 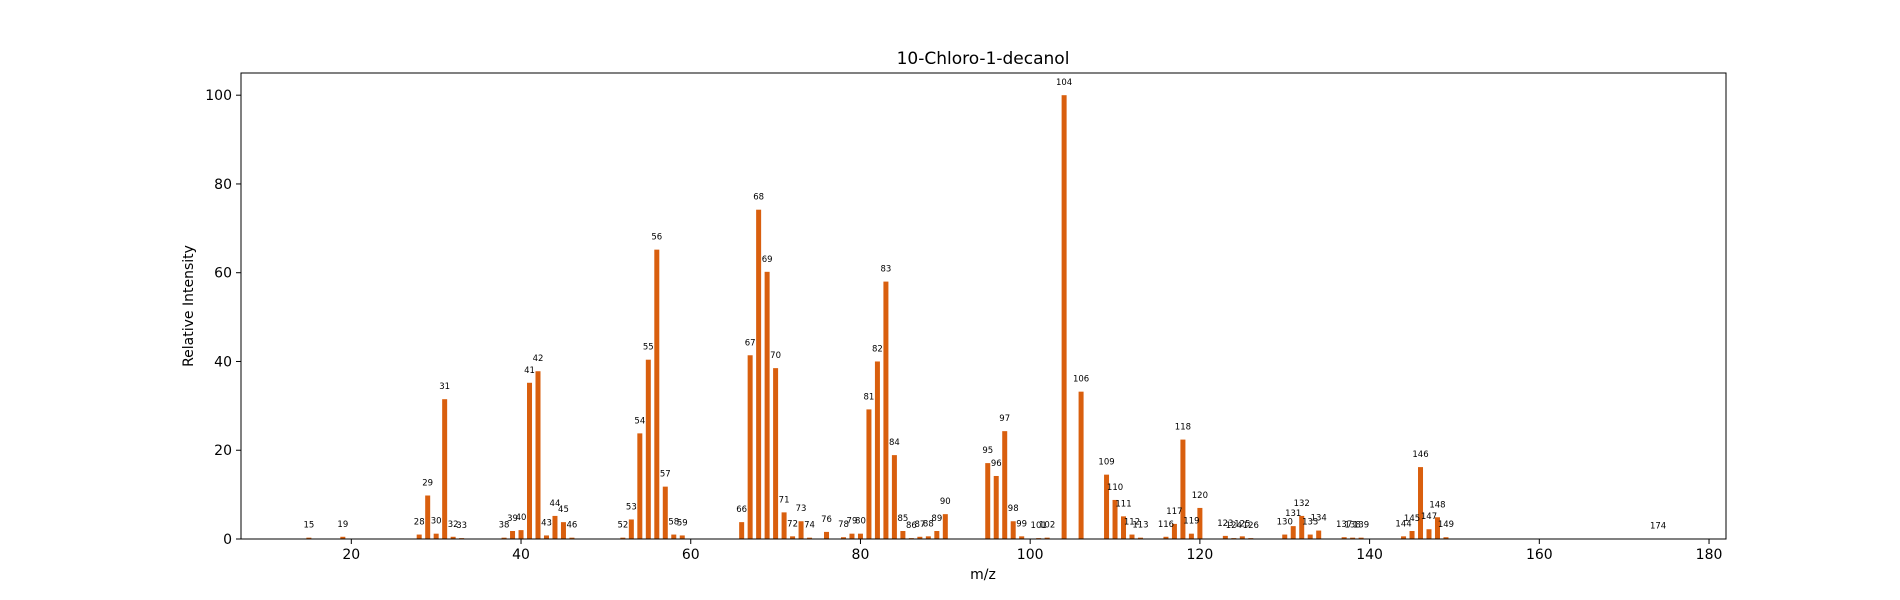 I want to click on peak-label-mz-85: 85, so click(x=902, y=519).